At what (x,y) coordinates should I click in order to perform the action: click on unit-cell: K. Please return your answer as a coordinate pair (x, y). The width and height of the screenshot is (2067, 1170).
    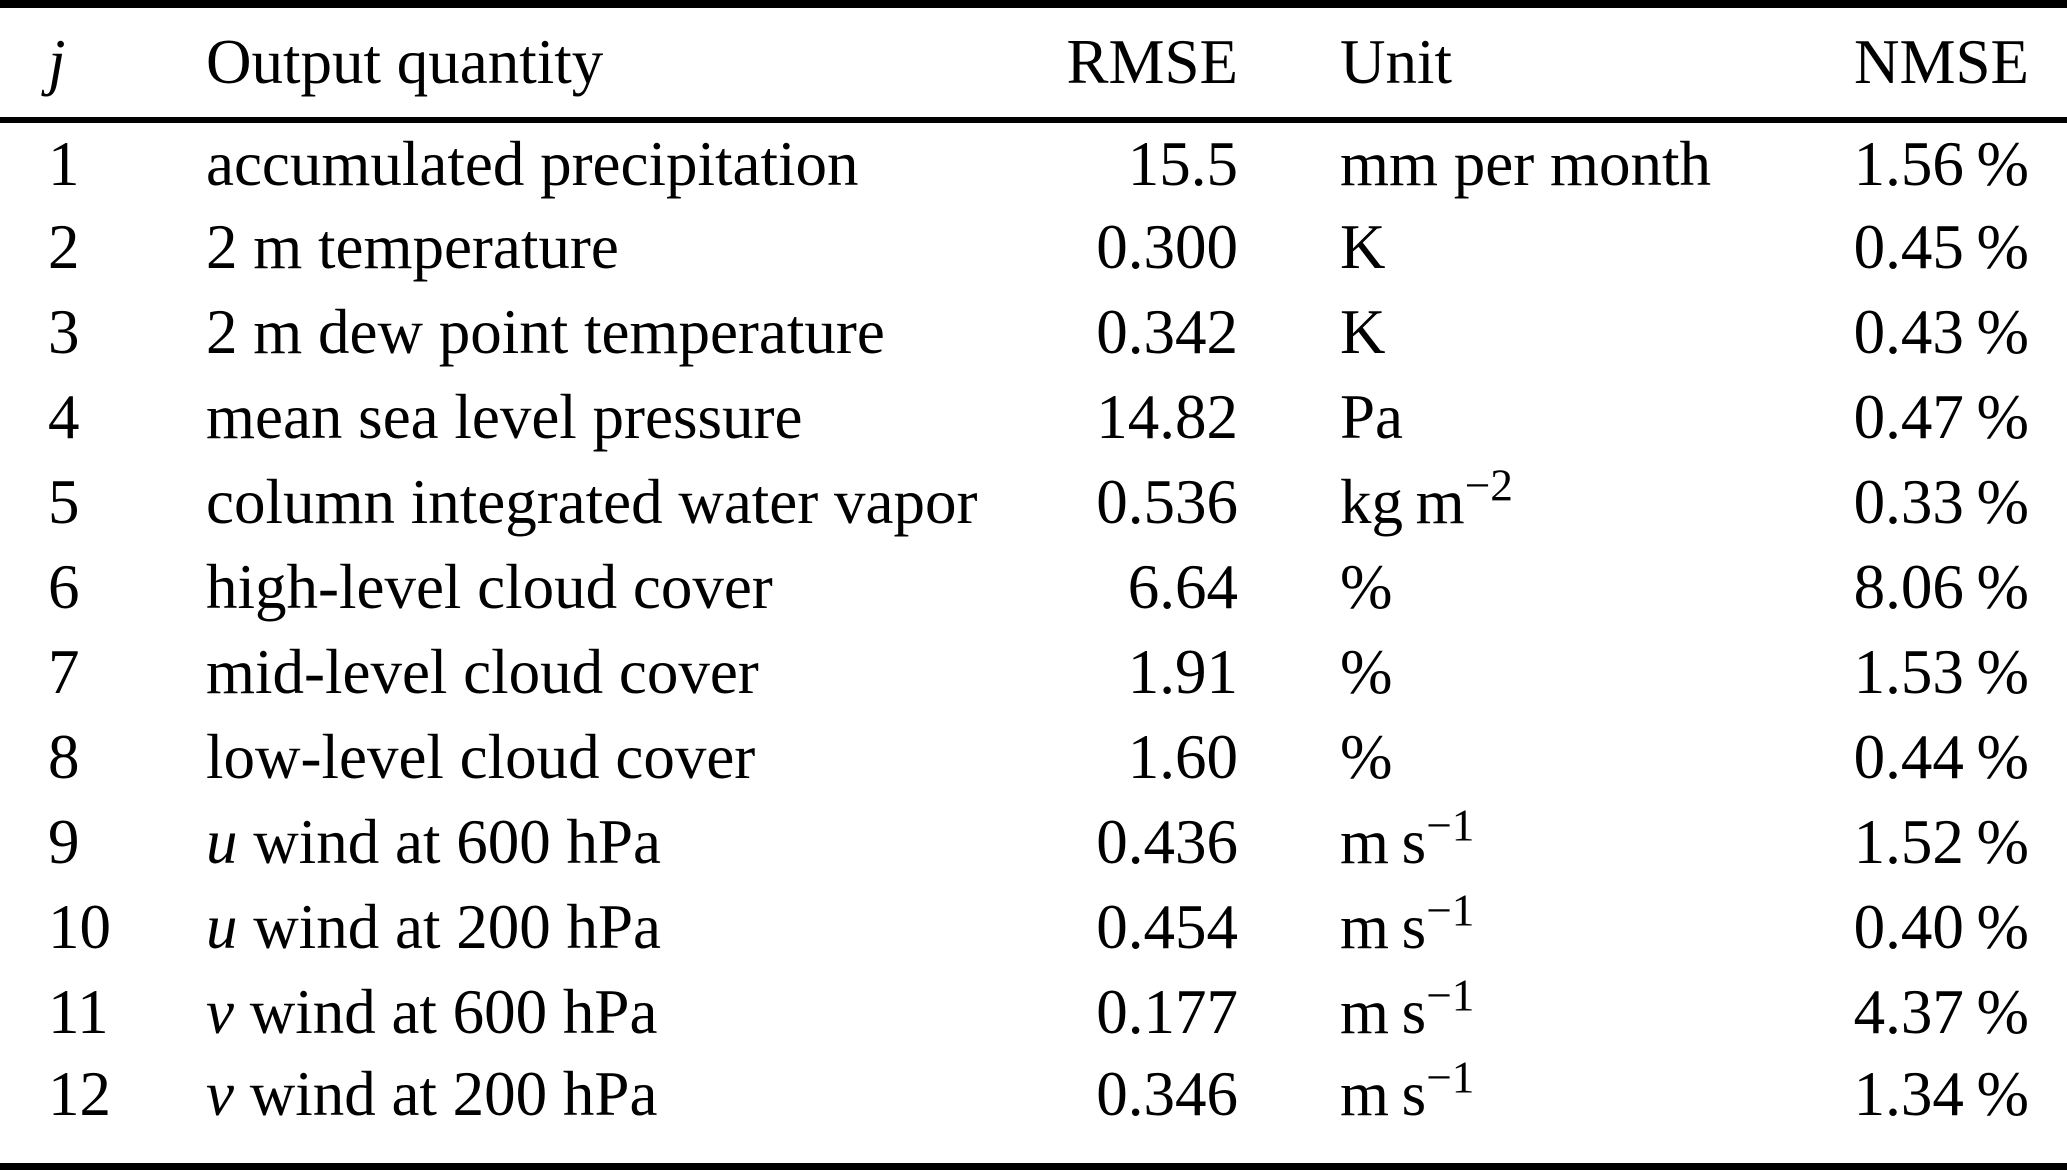
    Looking at the image, I should click on (1500, 332).